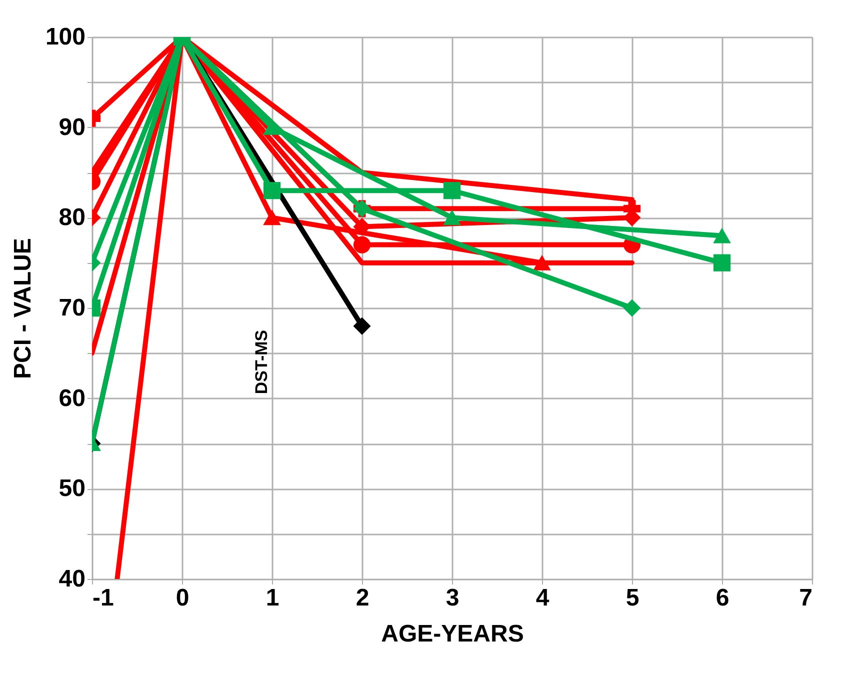 This screenshot has height=680, width=858. I want to click on x-tick-label: 1, so click(273, 598).